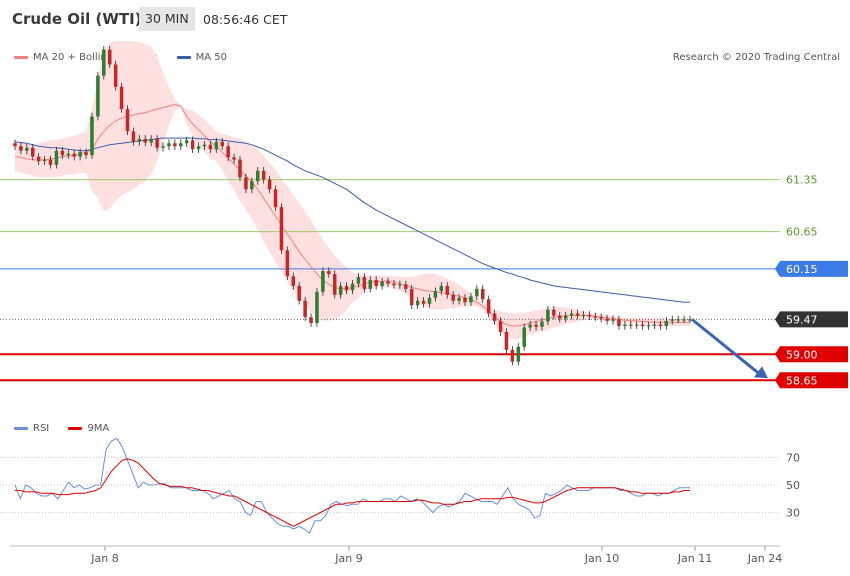 Image resolution: width=850 pixels, height=576 pixels. What do you see at coordinates (802, 180) in the screenshot?
I see `level-label-61.35: 61.35` at bounding box center [802, 180].